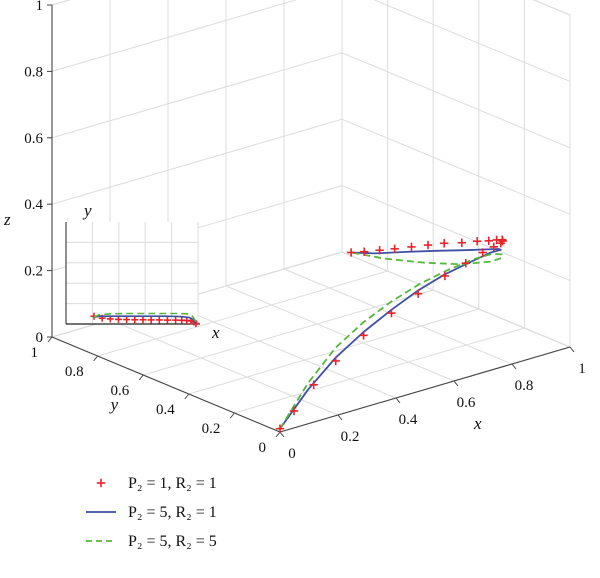 This screenshot has height=578, width=600. Describe the element at coordinates (114, 404) in the screenshot. I see `y-axis-label: y` at that location.